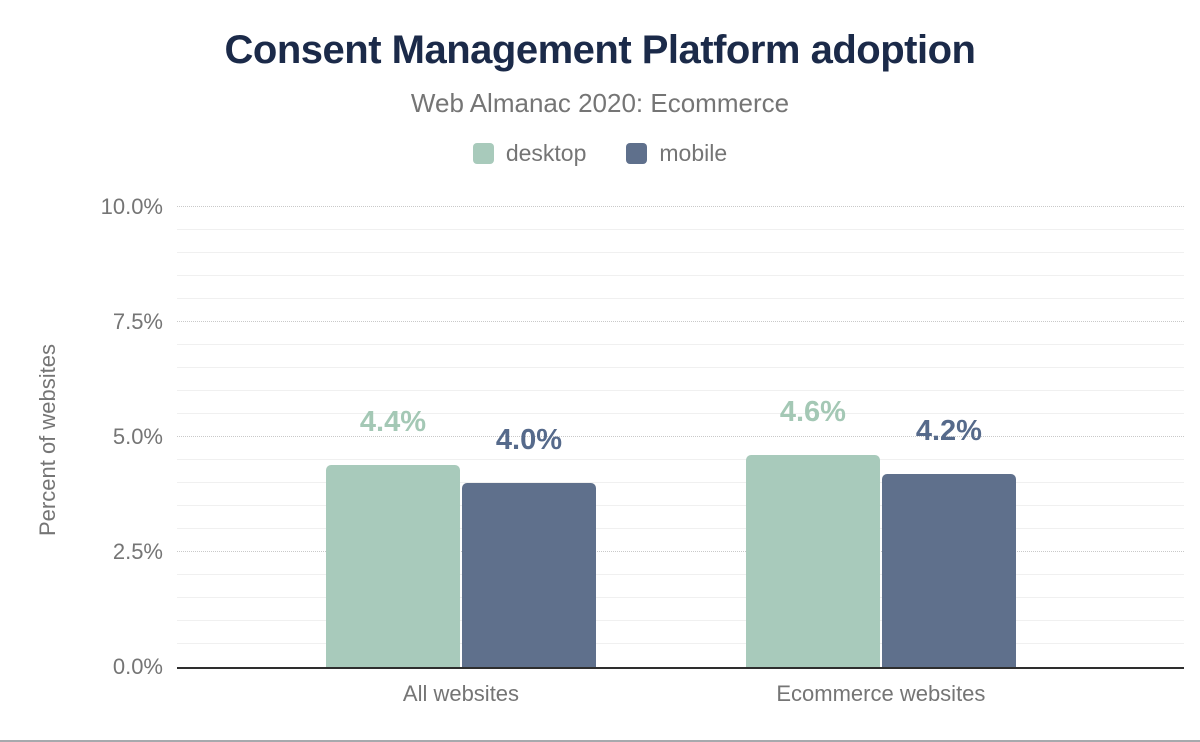 This screenshot has width=1200, height=742. What do you see at coordinates (546, 153) in the screenshot?
I see `legend-label: desktop` at bounding box center [546, 153].